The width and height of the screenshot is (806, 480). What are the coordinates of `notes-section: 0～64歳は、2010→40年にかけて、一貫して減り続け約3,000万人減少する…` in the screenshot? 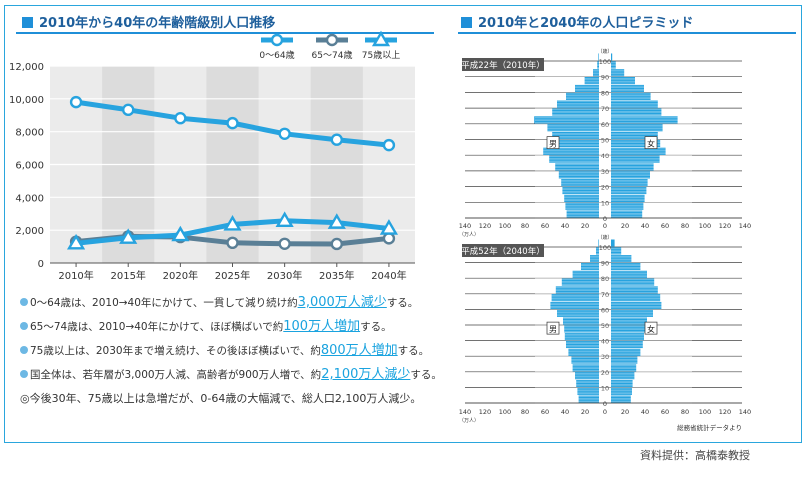 It's located at (235, 351).